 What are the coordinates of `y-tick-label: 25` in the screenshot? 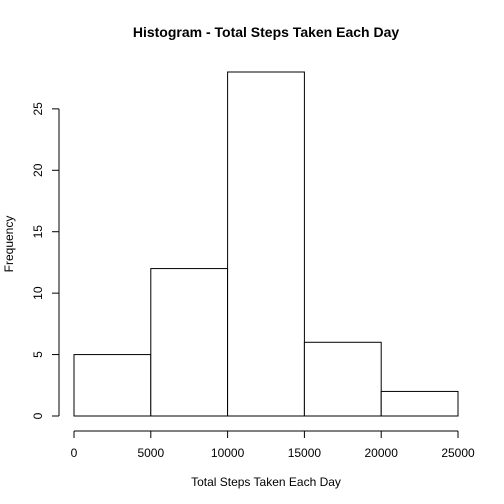 It's located at (38, 109).